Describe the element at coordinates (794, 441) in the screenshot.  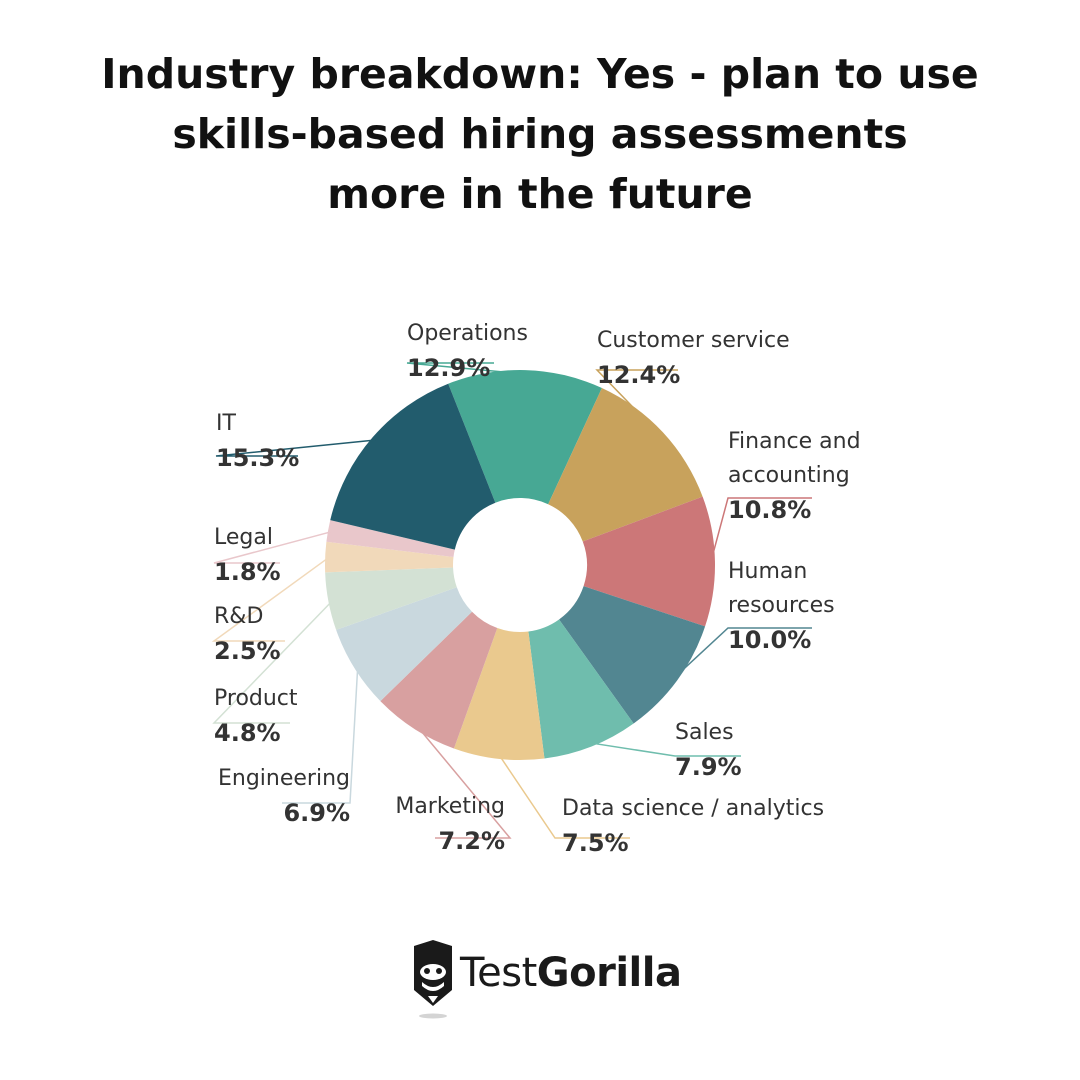
I see `slice-label-finance-and-accounting: Finance and` at that location.